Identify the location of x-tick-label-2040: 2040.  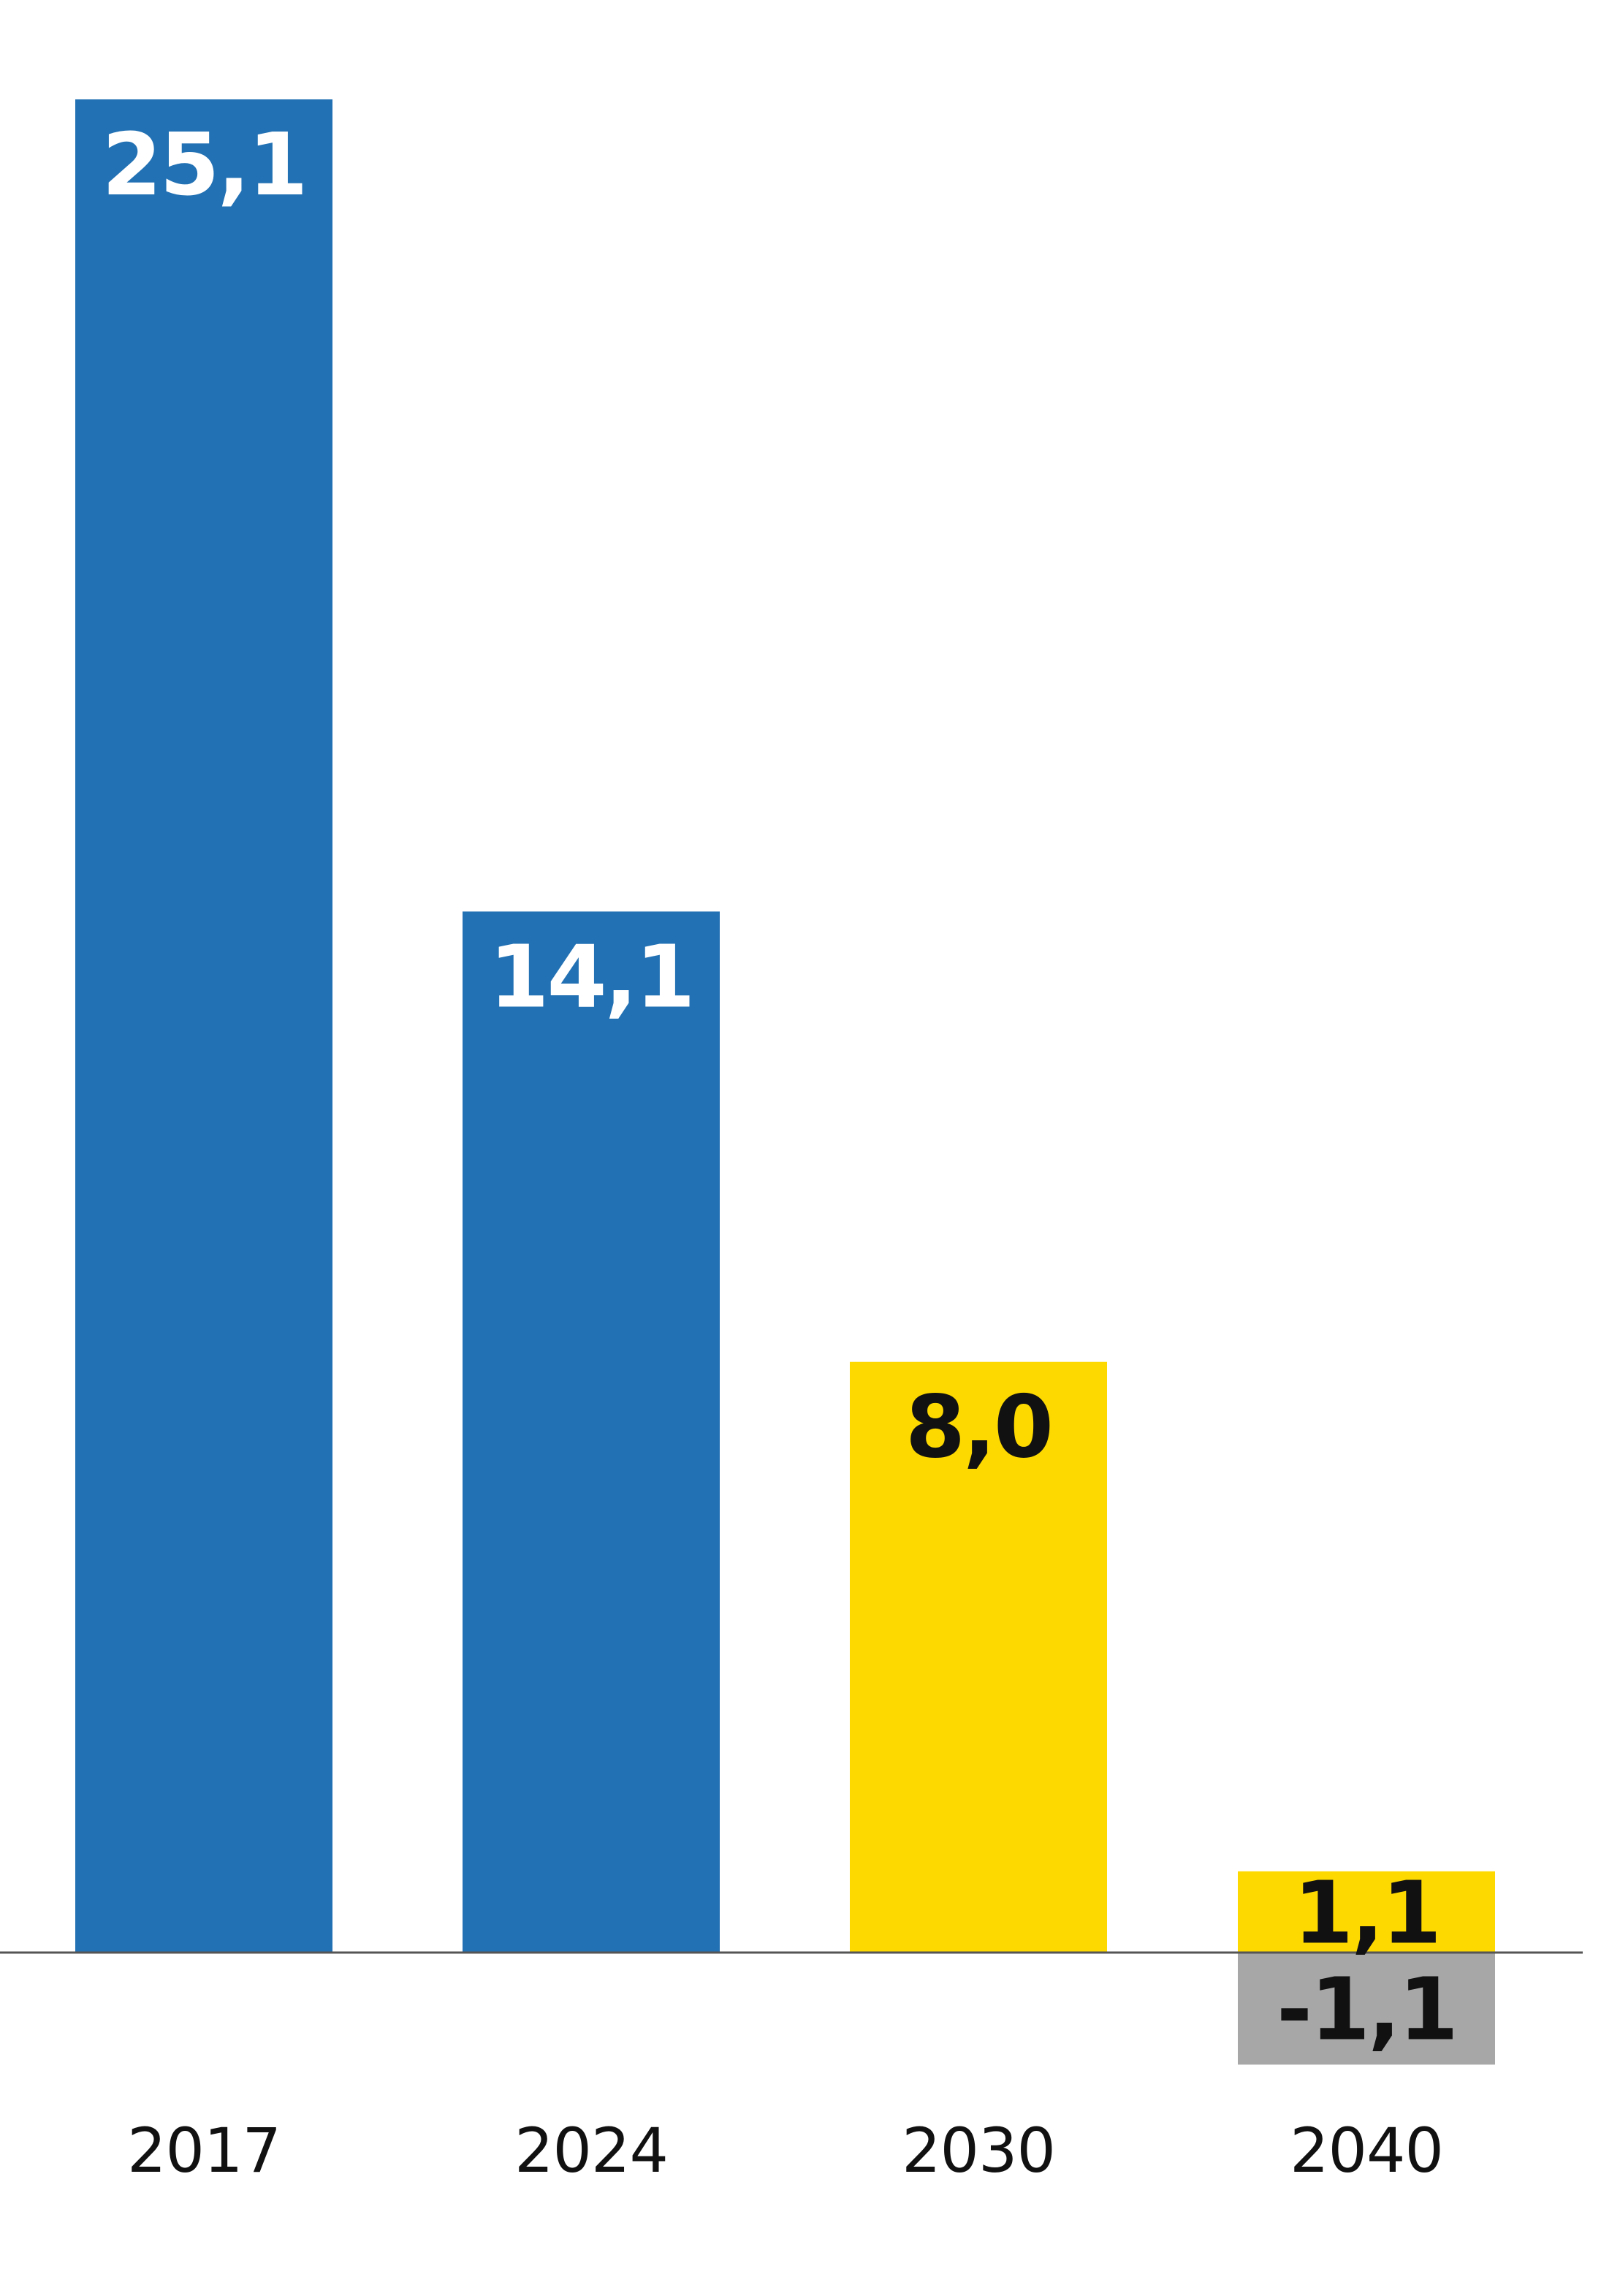
(1367, 2150).